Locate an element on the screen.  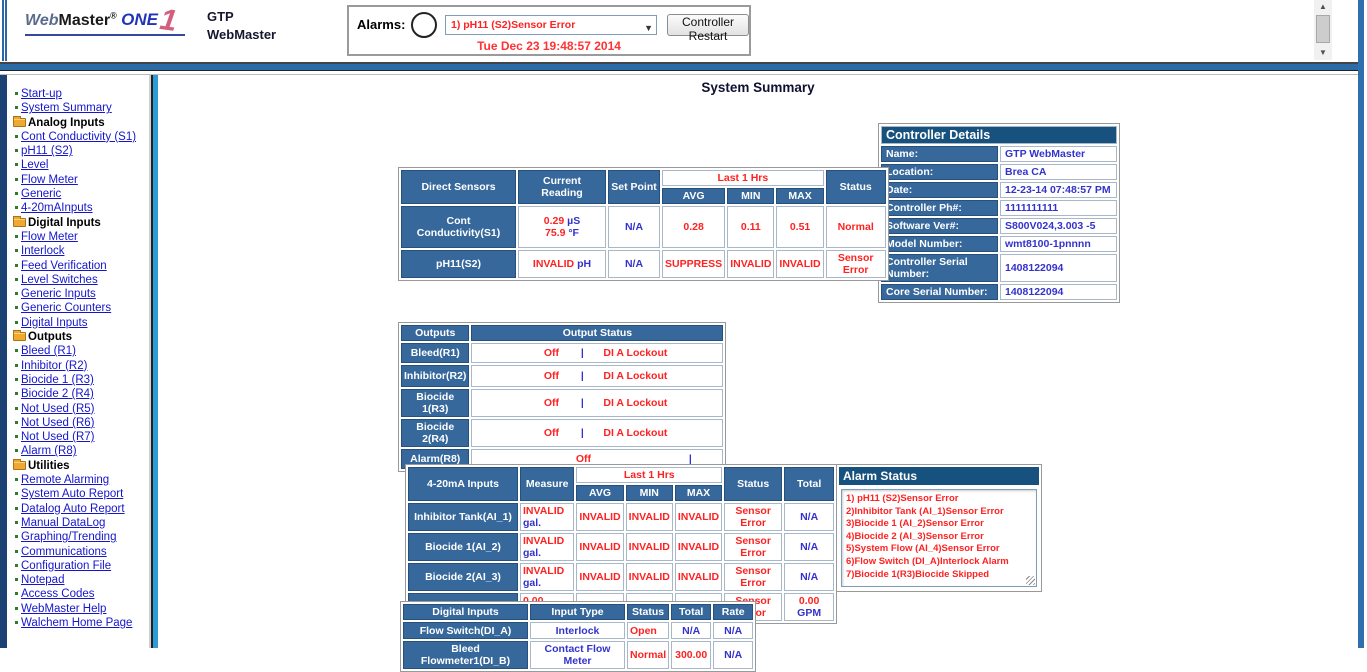
detail-label: Software Ver#: is located at coordinates (939, 226).